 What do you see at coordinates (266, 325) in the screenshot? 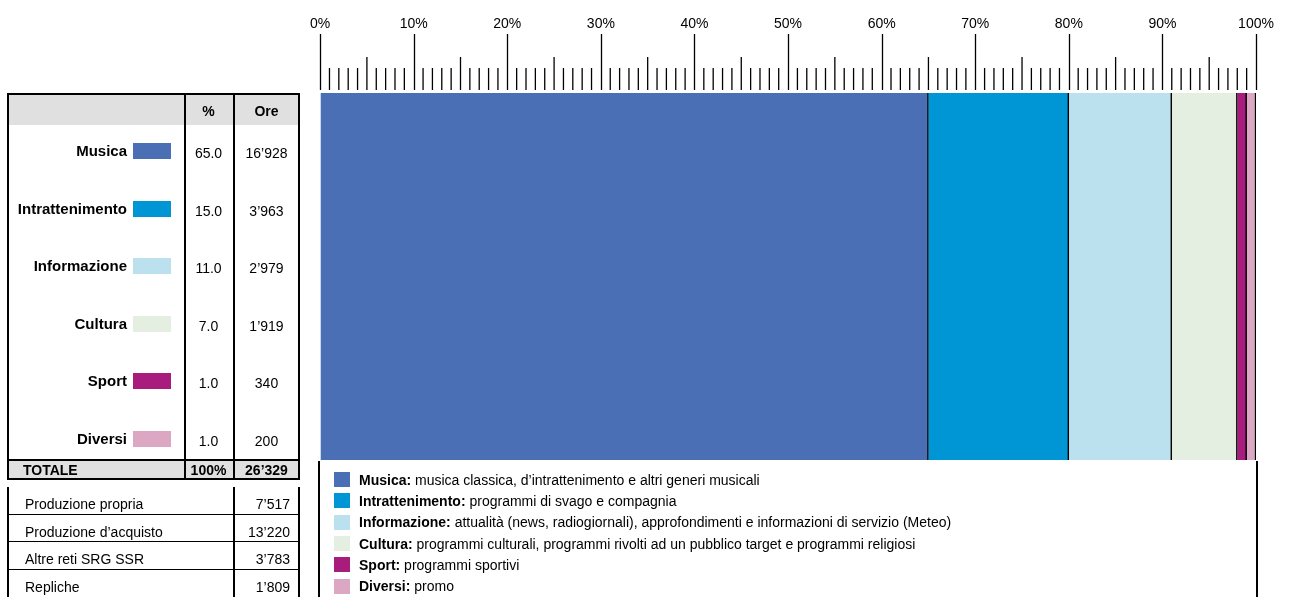
I see `text: 1’919` at bounding box center [266, 325].